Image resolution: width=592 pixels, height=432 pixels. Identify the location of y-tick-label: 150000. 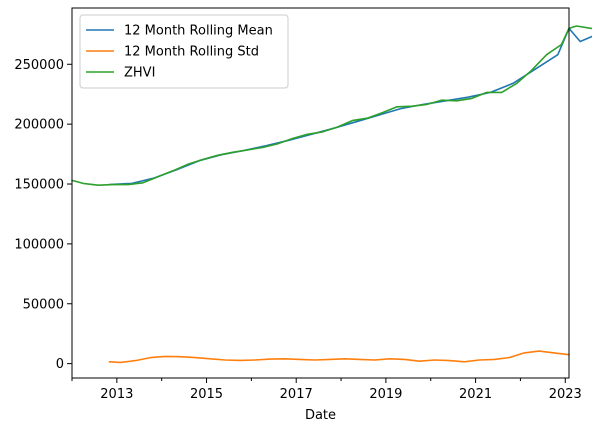
(39, 185).